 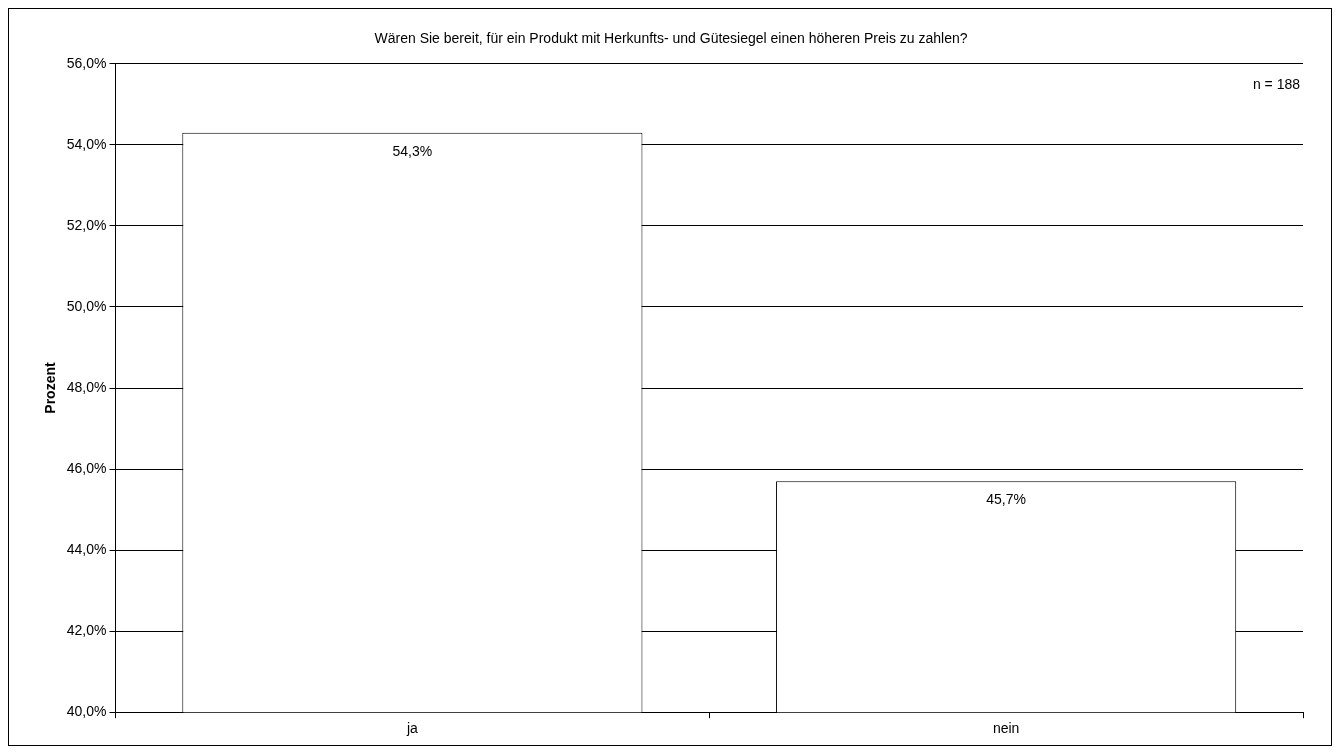 What do you see at coordinates (412, 728) in the screenshot?
I see `x-tick-label: ja` at bounding box center [412, 728].